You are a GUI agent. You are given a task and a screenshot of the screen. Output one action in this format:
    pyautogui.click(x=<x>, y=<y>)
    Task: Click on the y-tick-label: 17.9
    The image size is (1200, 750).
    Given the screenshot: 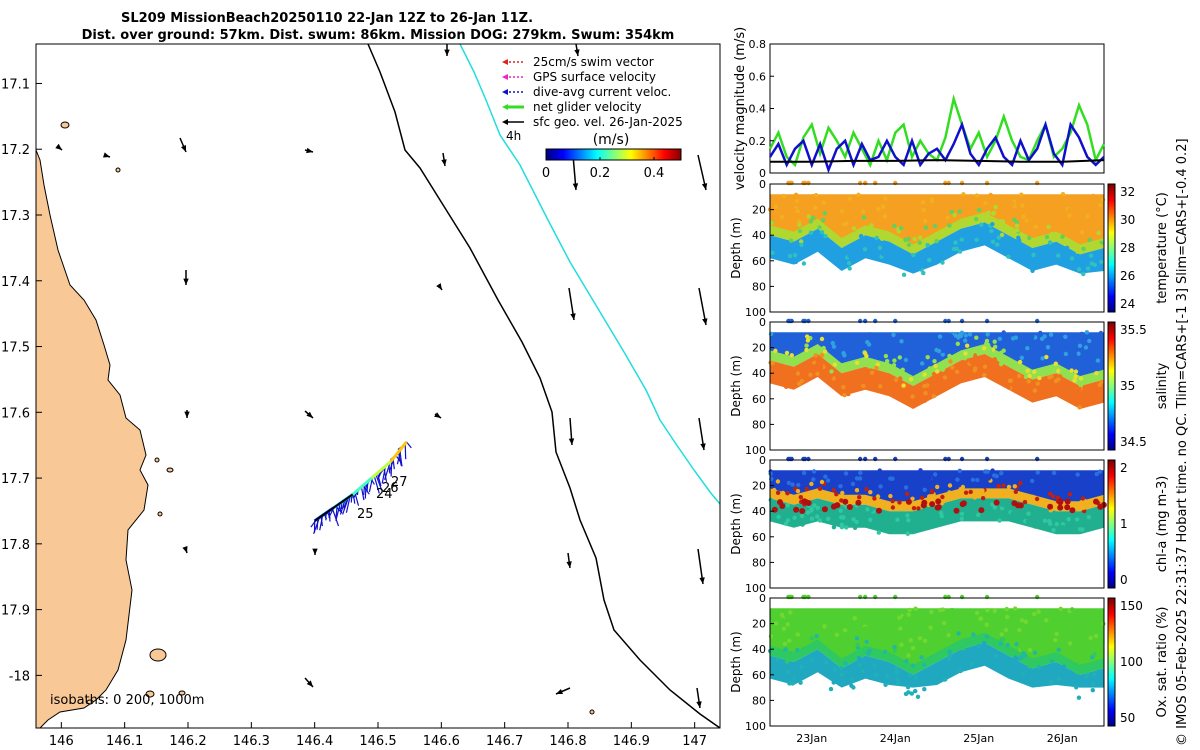 What is the action you would take?
    pyautogui.click(x=15, y=611)
    